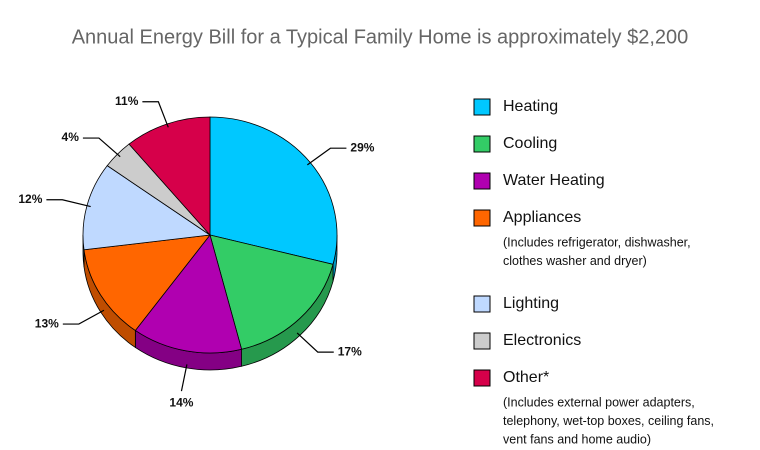 Image resolution: width=760 pixels, height=450 pixels. Describe the element at coordinates (575, 261) in the screenshot. I see `legend-note: clothes washer and dryer)` at that location.